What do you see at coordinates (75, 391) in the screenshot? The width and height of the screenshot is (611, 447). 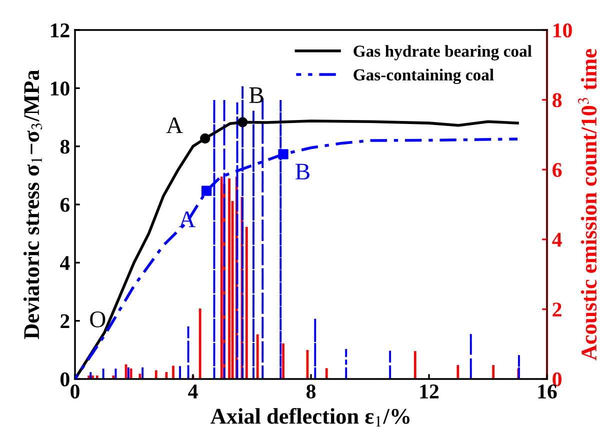 I see `x-tick-label: 0` at bounding box center [75, 391].